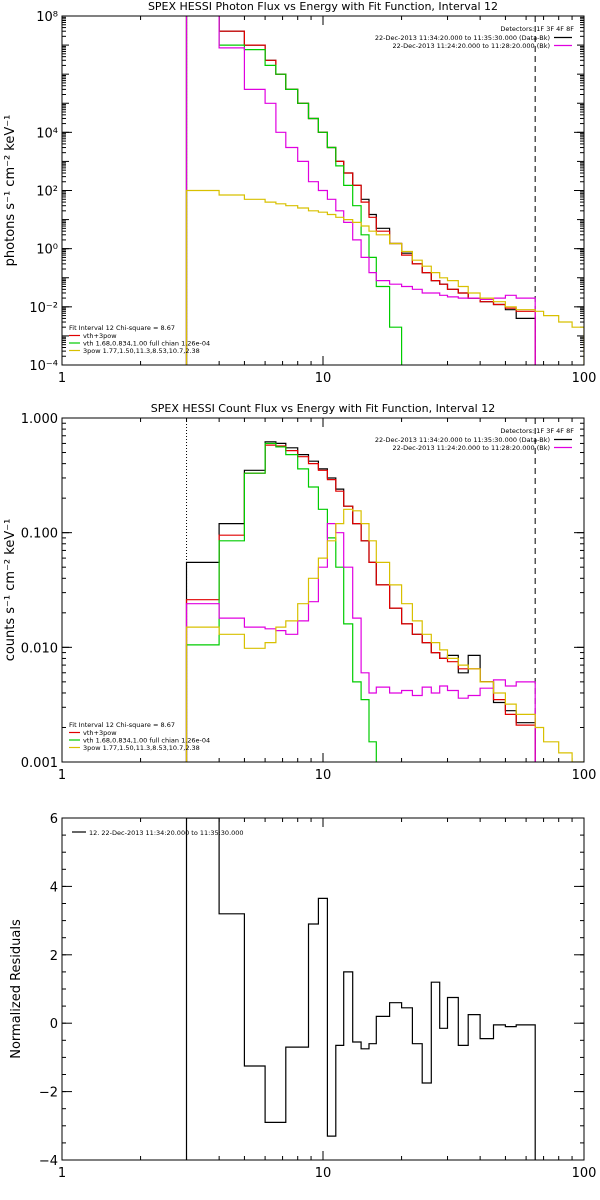  Describe the element at coordinates (43, 366) in the screenshot. I see `y-tick-label: 10⁻⁴` at that location.